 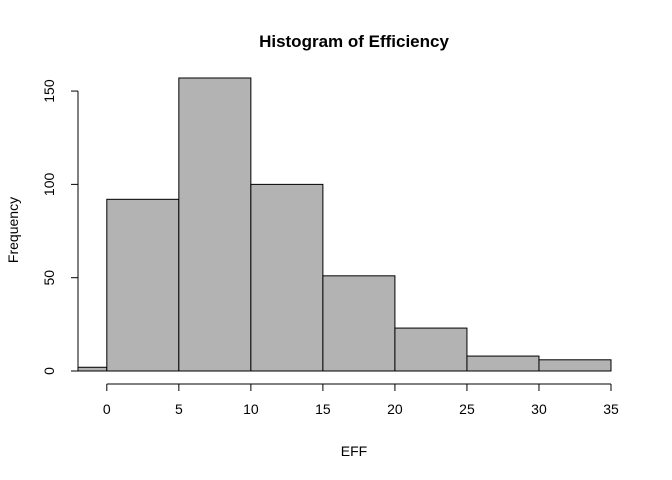 What do you see at coordinates (251, 409) in the screenshot?
I see `x-tick-label-2: 10` at bounding box center [251, 409].